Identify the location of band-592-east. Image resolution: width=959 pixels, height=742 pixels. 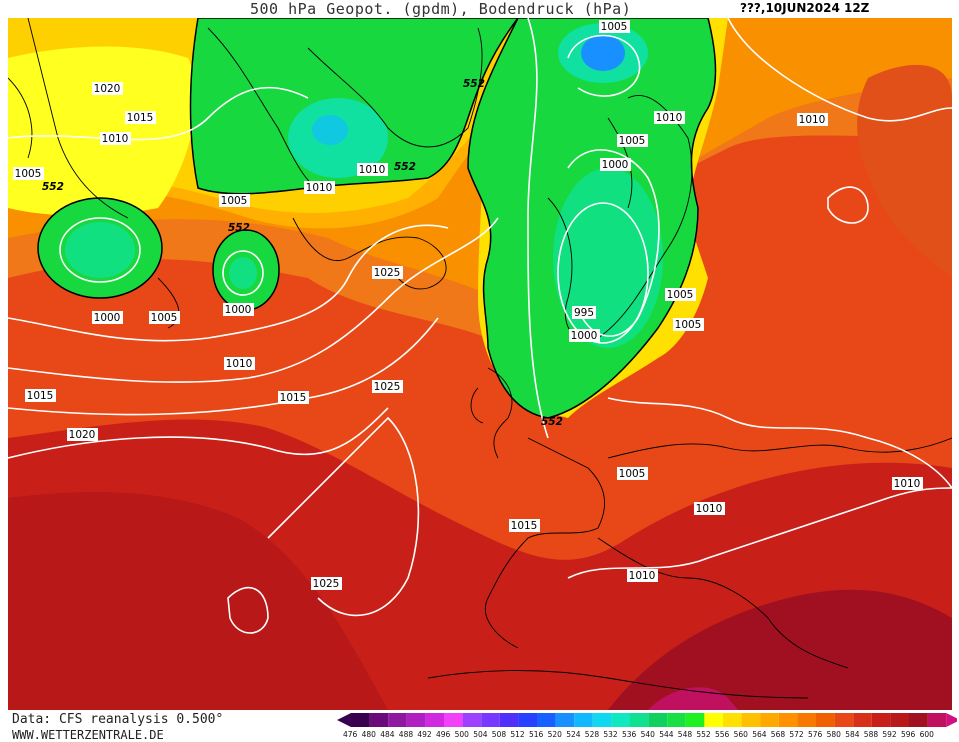
(780, 649).